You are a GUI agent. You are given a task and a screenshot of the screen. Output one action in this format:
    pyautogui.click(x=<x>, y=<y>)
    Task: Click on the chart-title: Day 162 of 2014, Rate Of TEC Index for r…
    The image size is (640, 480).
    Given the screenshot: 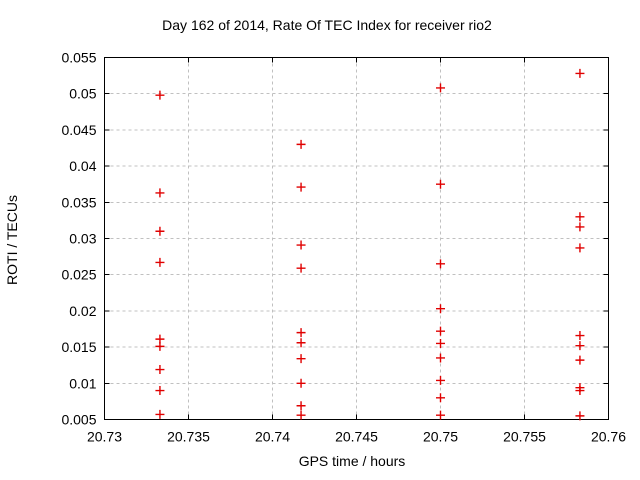 What is the action you would take?
    pyautogui.click(x=327, y=25)
    